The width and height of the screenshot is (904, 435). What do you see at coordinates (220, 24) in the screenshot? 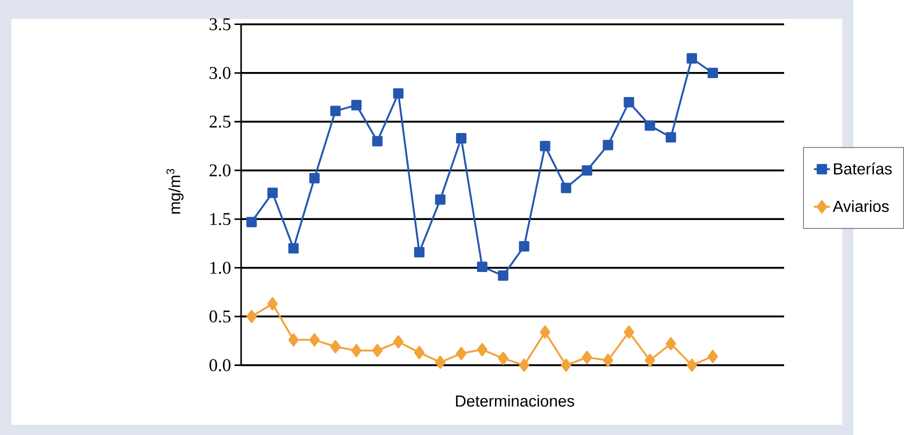
I see `y-tick-label: 3.5` at bounding box center [220, 24].